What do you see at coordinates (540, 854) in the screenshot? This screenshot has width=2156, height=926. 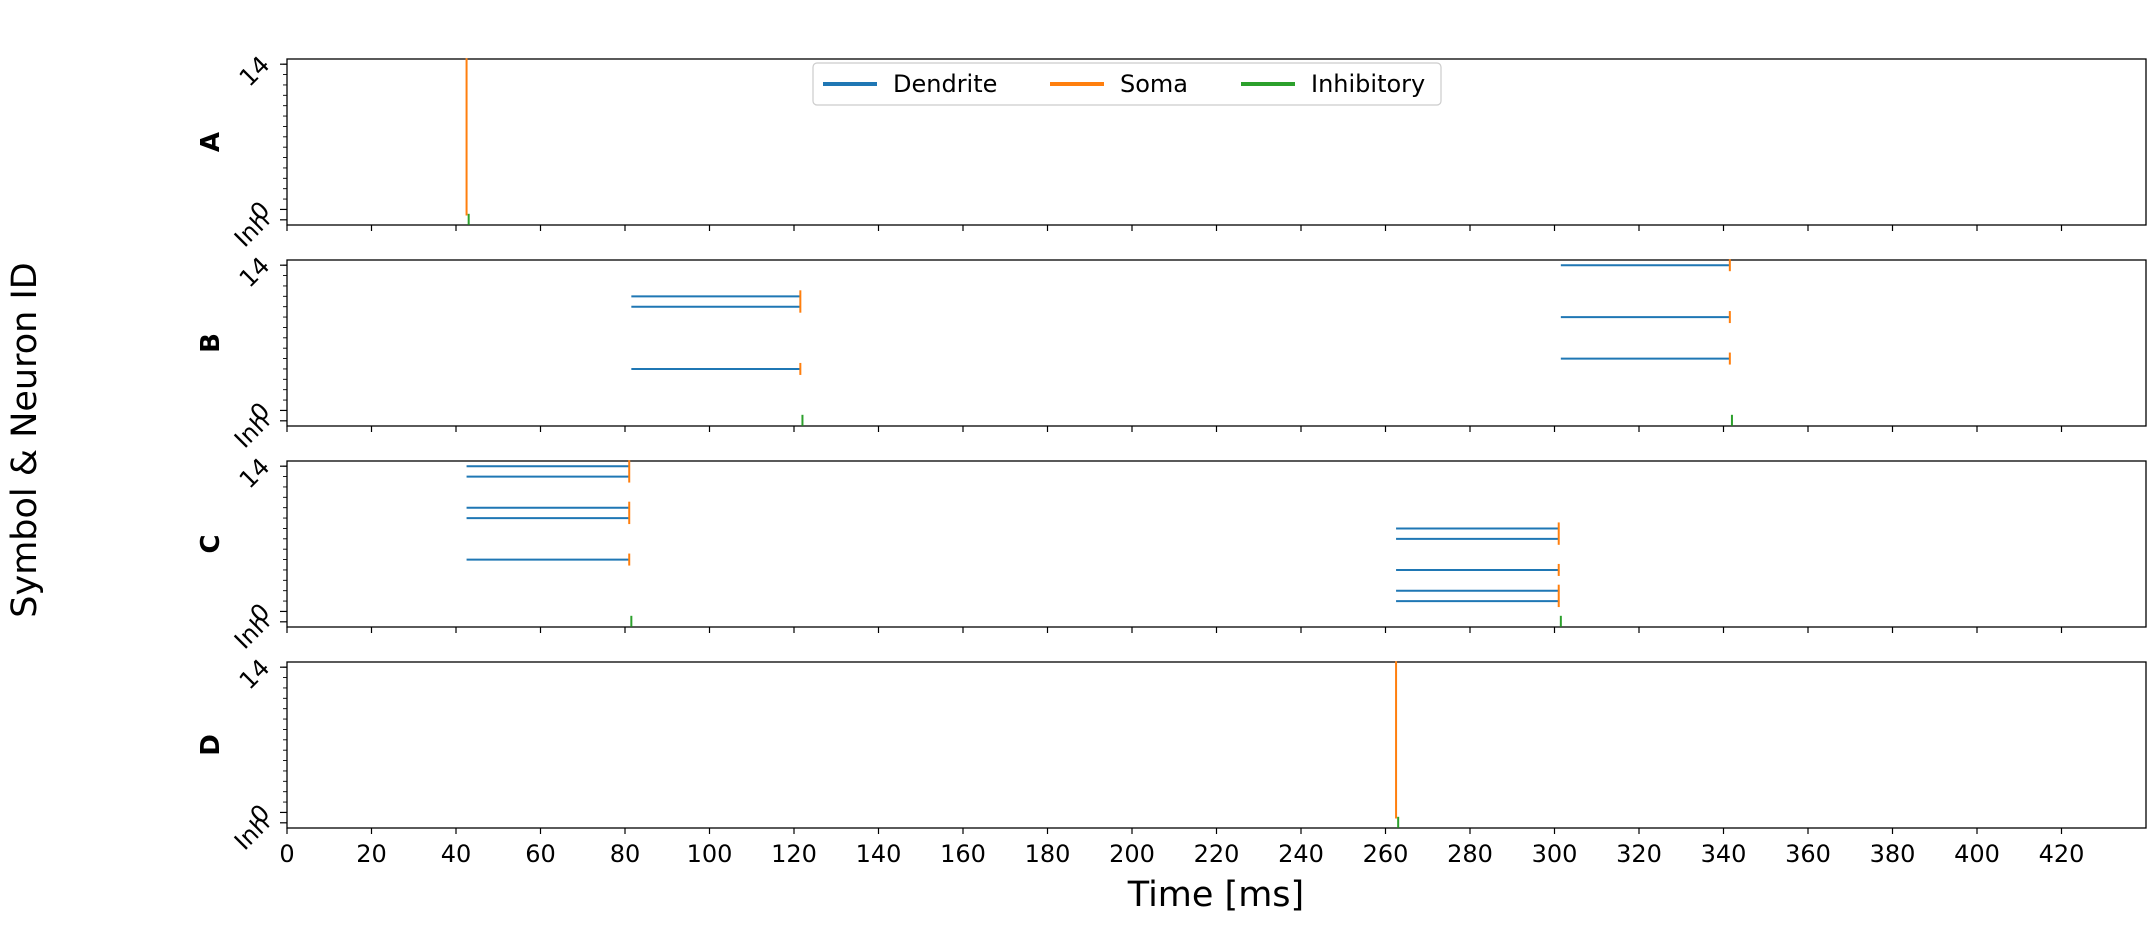 I see `x-tick-label: 60` at bounding box center [540, 854].